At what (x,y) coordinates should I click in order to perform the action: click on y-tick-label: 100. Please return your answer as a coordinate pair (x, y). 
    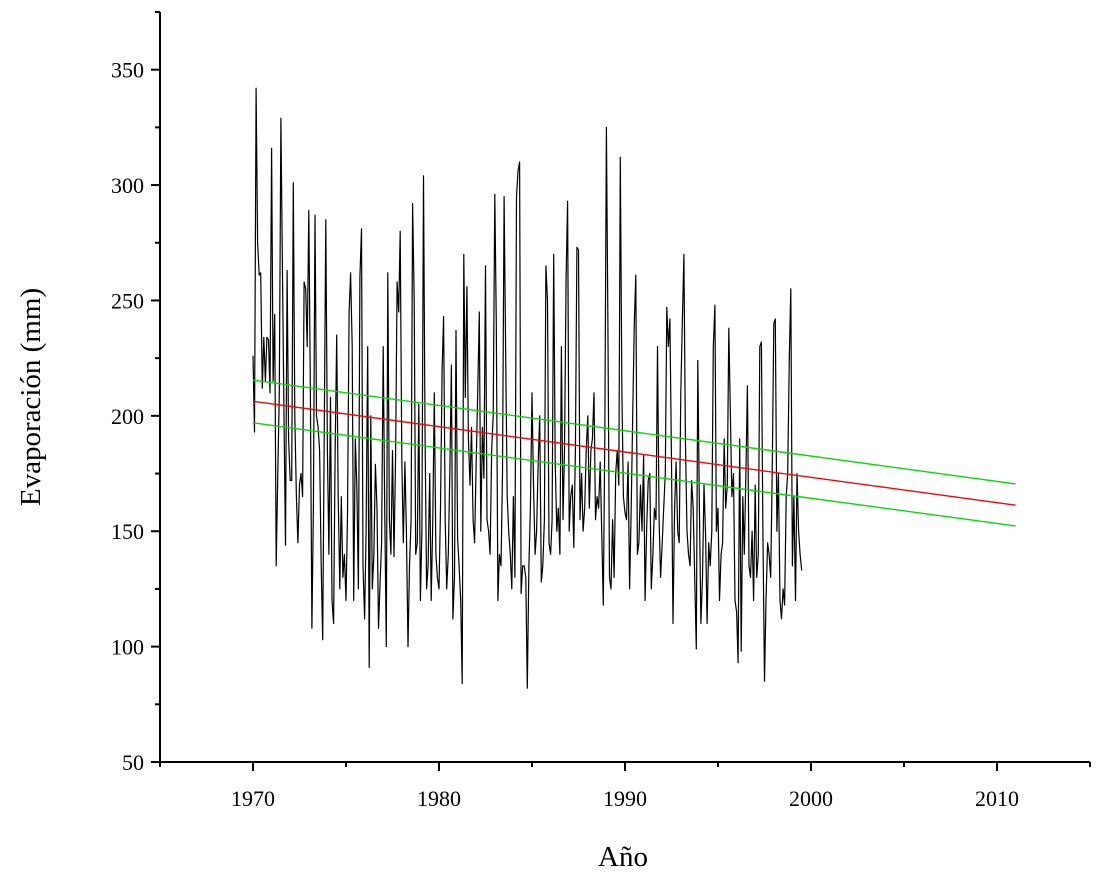
    Looking at the image, I should click on (127, 647).